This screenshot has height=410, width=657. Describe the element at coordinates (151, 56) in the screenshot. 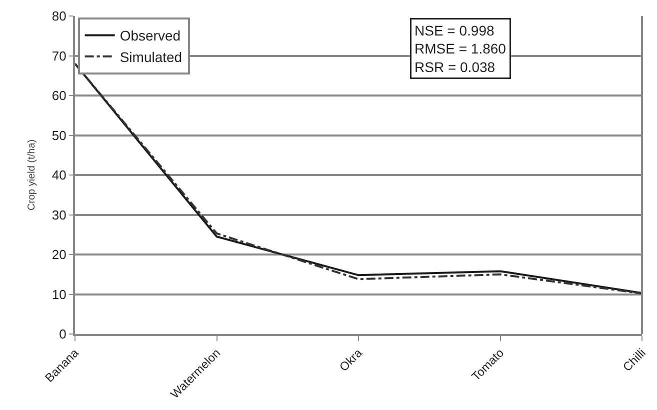

I see `legend-label: Simulated` at that location.